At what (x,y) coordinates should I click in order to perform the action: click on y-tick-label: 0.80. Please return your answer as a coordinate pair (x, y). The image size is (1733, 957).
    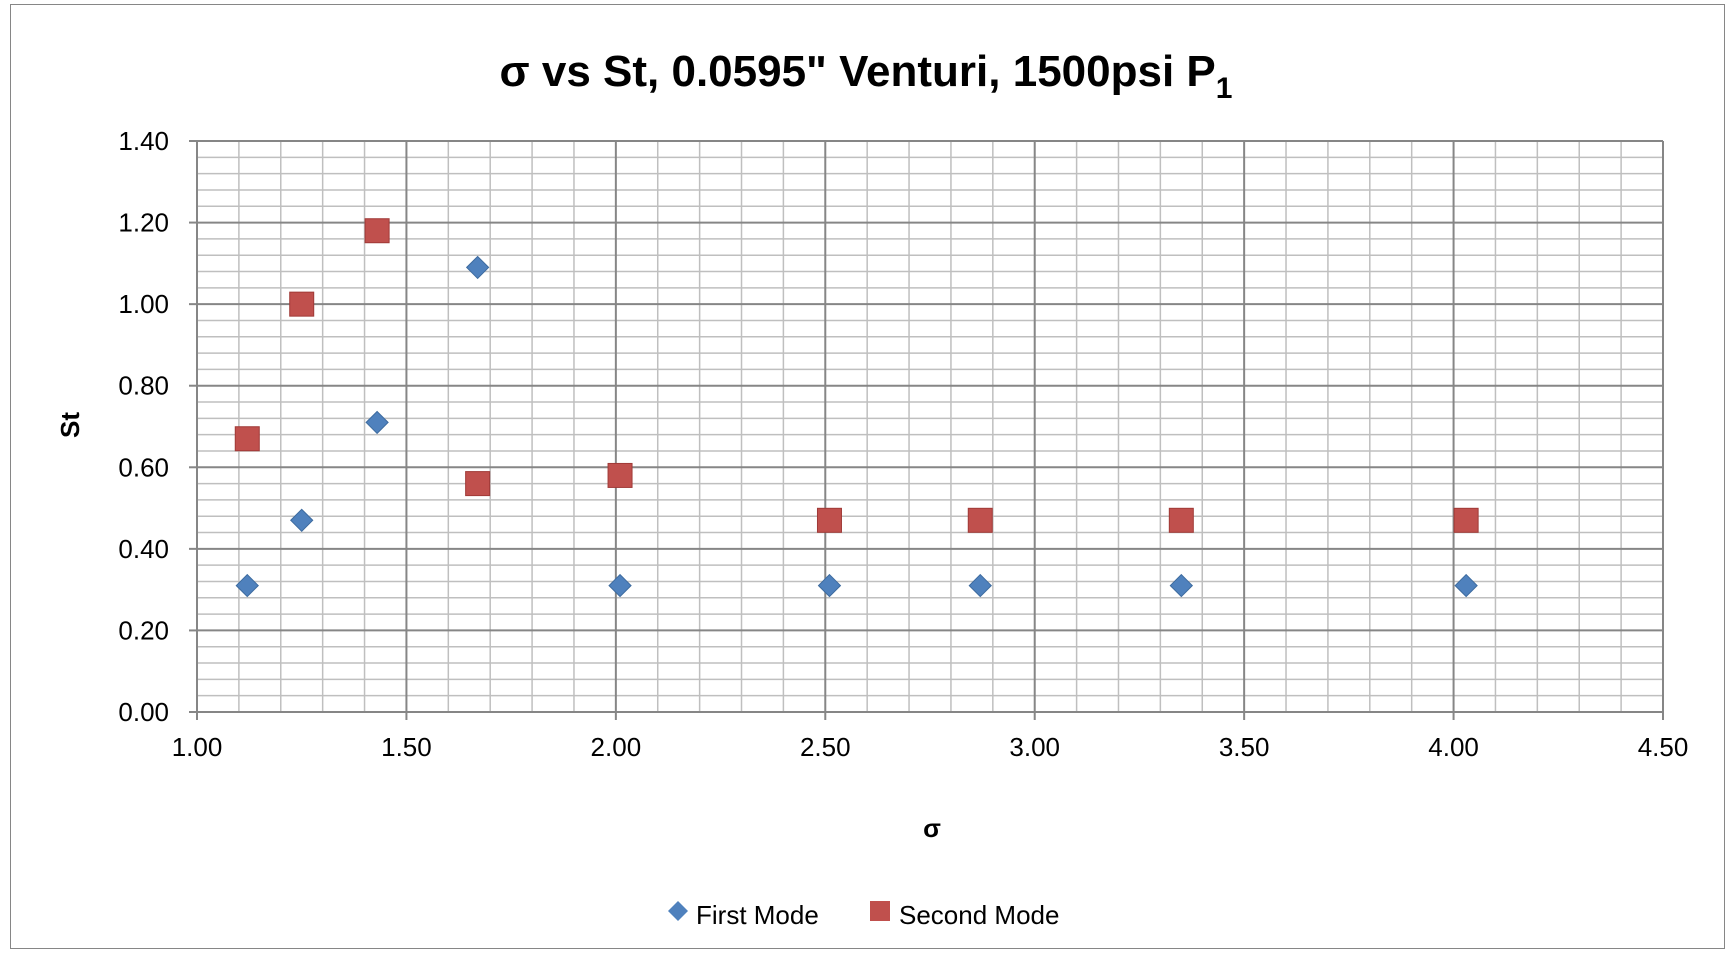
    Looking at the image, I should click on (143, 386).